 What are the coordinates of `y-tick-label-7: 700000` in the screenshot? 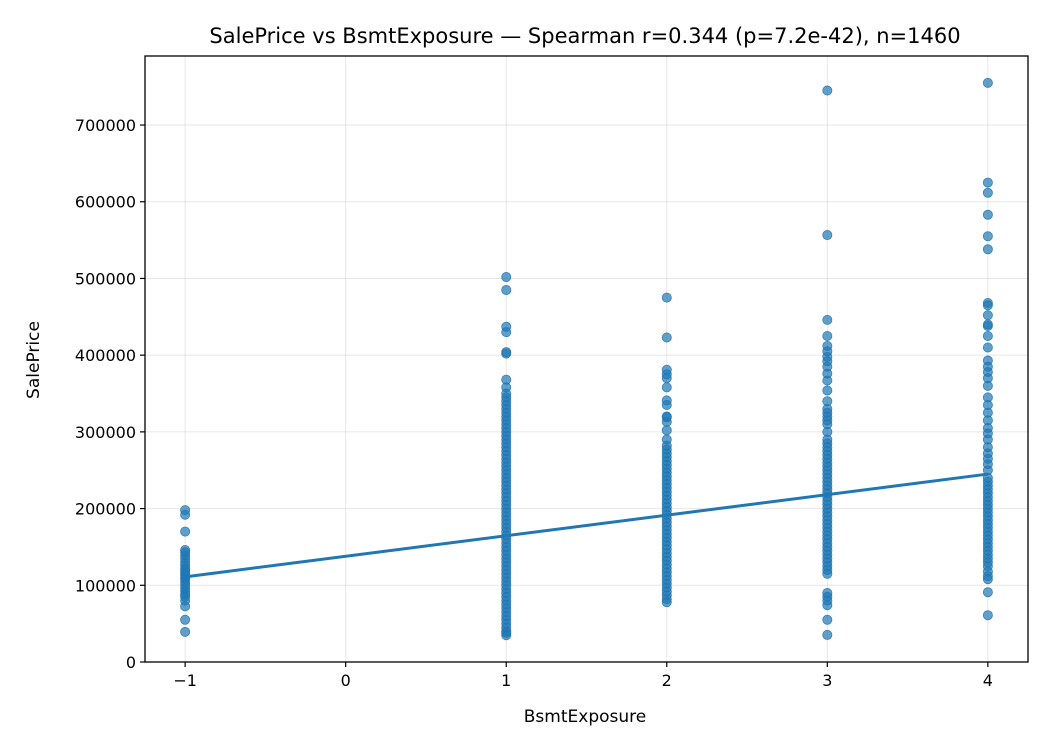 It's located at (105, 125).